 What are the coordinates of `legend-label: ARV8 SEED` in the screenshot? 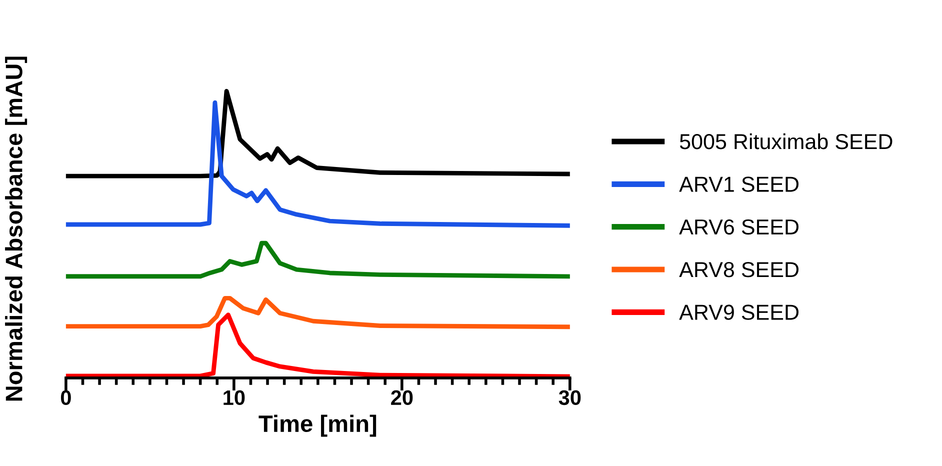 It's located at (739, 270).